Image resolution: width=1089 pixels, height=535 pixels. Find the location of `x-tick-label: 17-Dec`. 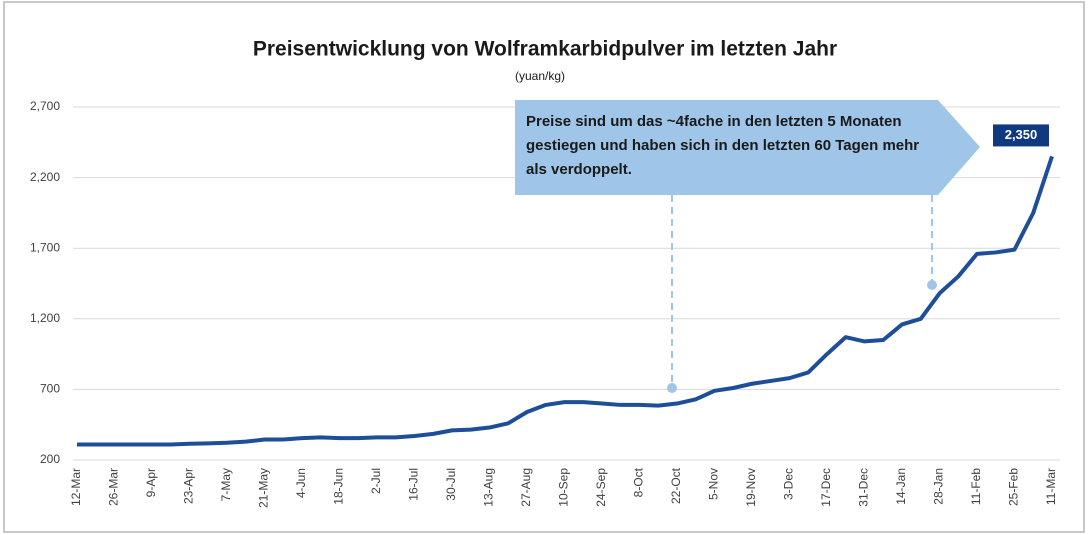

x-tick-label: 17-Dec is located at coordinates (826, 487).